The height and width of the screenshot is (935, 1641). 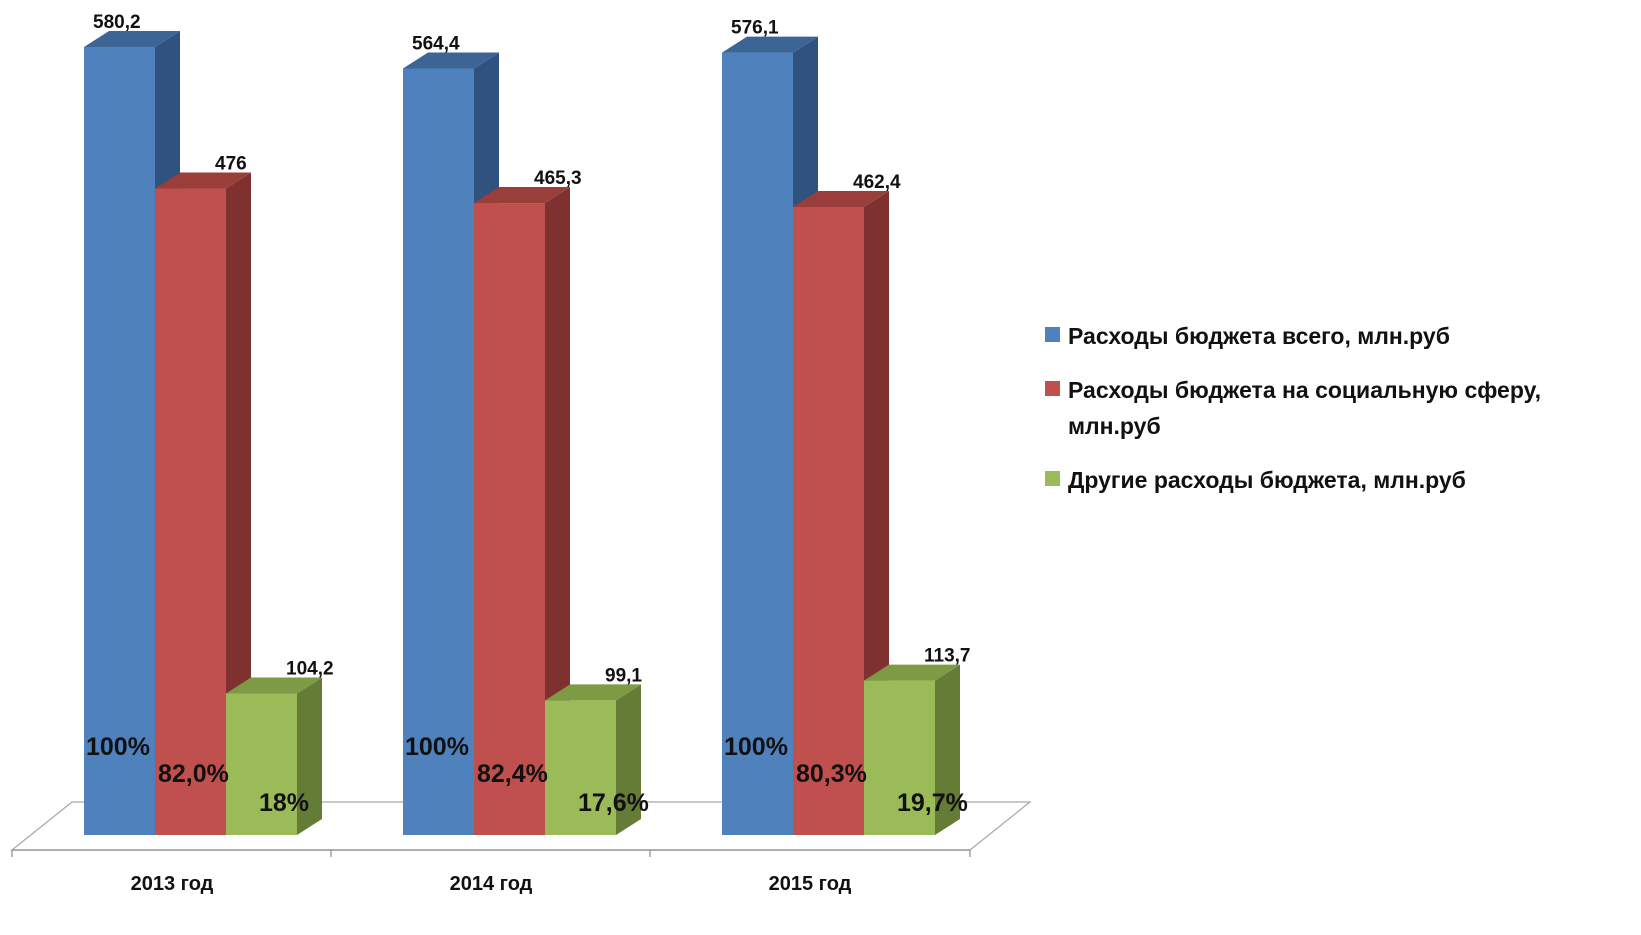 I want to click on percent-label-1-2: 17,6%, so click(x=613, y=803).